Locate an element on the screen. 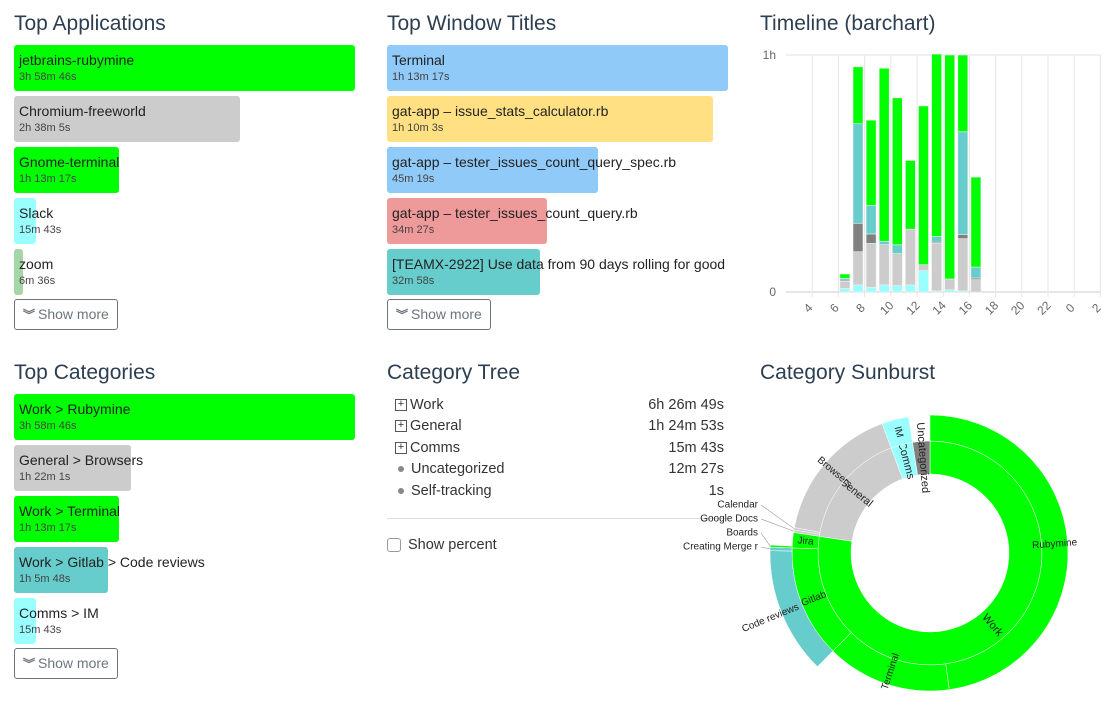 This screenshot has width=1112, height=716. list-item: Slack 15m 43s is located at coordinates (184, 221).